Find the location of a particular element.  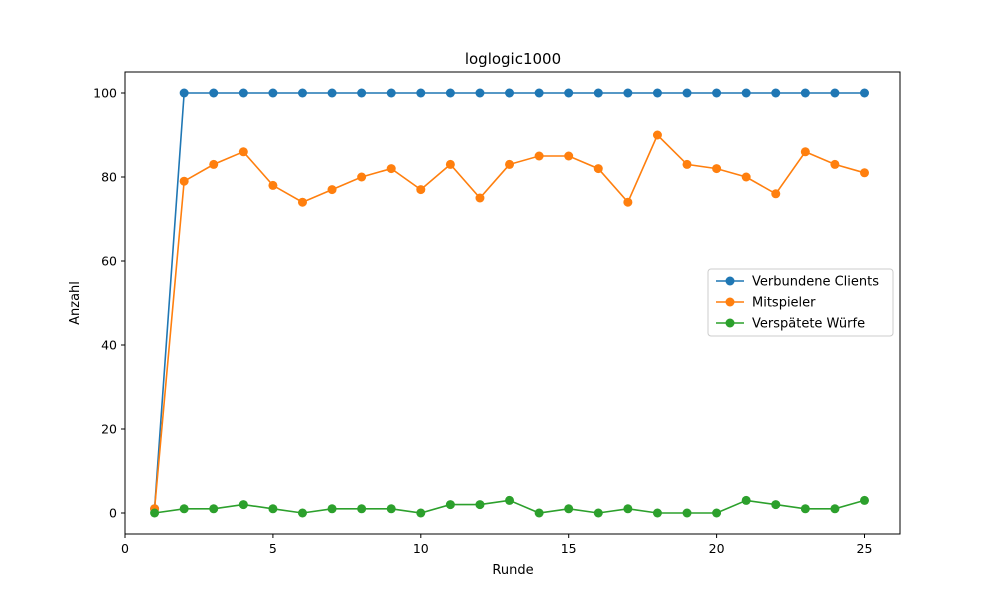

legend-box is located at coordinates (800, 302).